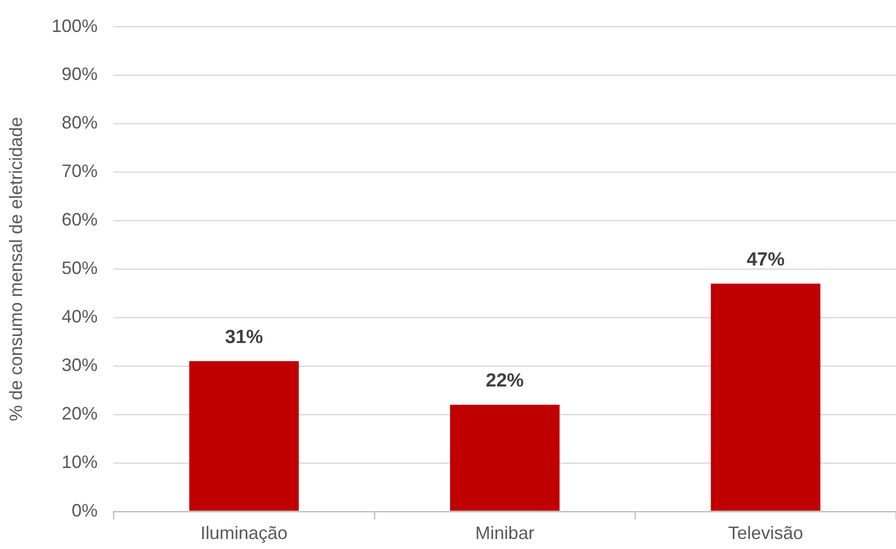 The width and height of the screenshot is (896, 549). Describe the element at coordinates (80, 364) in the screenshot. I see `y-tick-label: 30%` at that location.